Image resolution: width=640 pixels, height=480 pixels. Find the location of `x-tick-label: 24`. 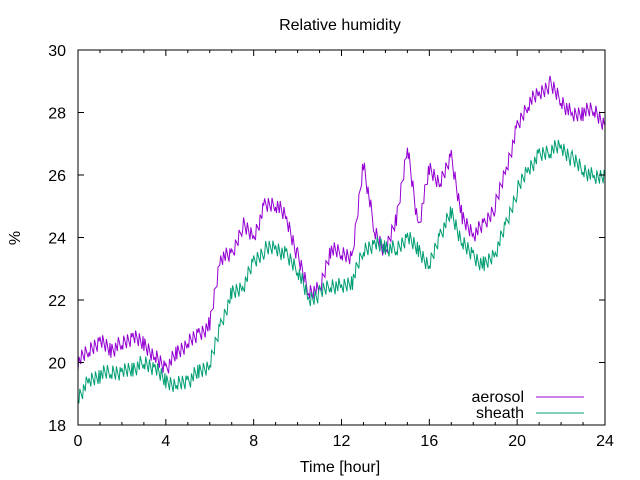

x-tick-label: 24 is located at coordinates (605, 441).